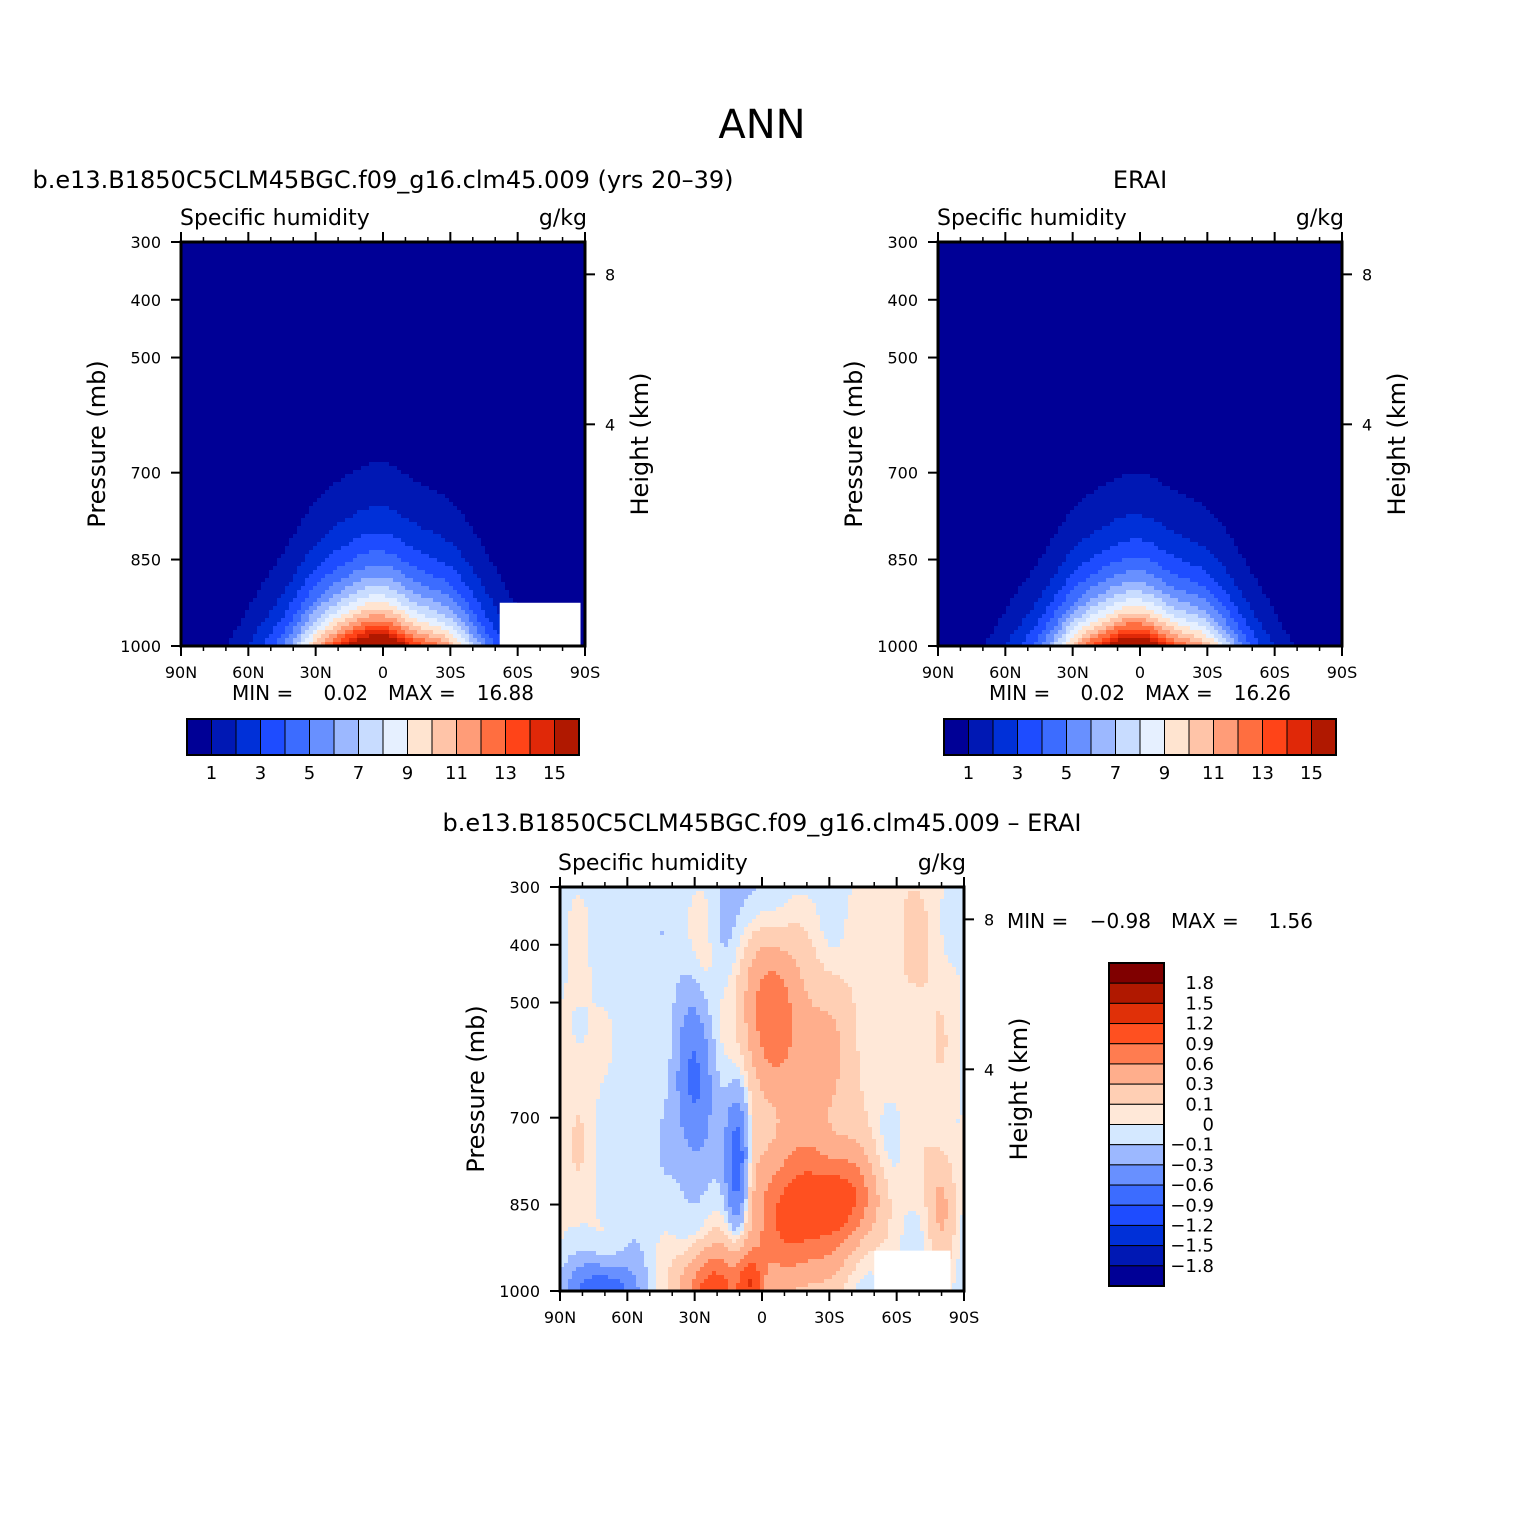  Describe the element at coordinates (942, 863) in the screenshot. I see `right-label: g/kg` at that location.